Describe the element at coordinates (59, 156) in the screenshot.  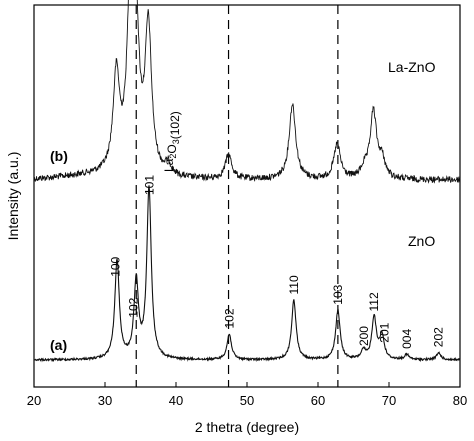
I see `curve-tag-b: (b)` at that location.